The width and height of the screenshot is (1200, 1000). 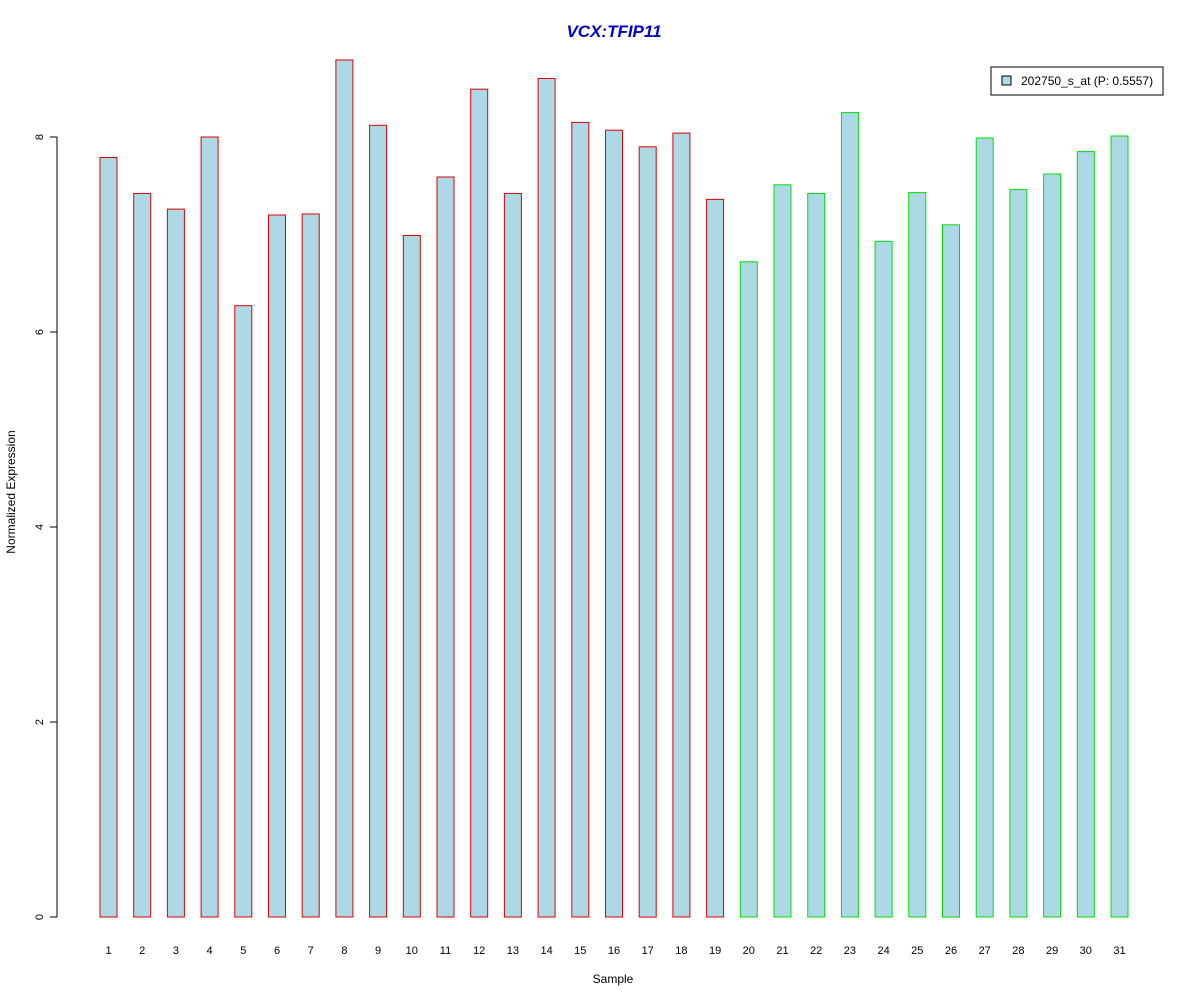 I want to click on x-tick-label: 1, so click(x=108, y=951).